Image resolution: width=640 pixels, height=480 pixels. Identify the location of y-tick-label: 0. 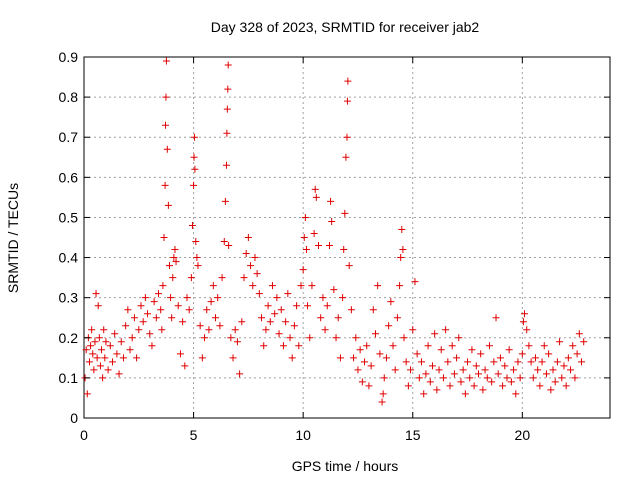
(74, 418).